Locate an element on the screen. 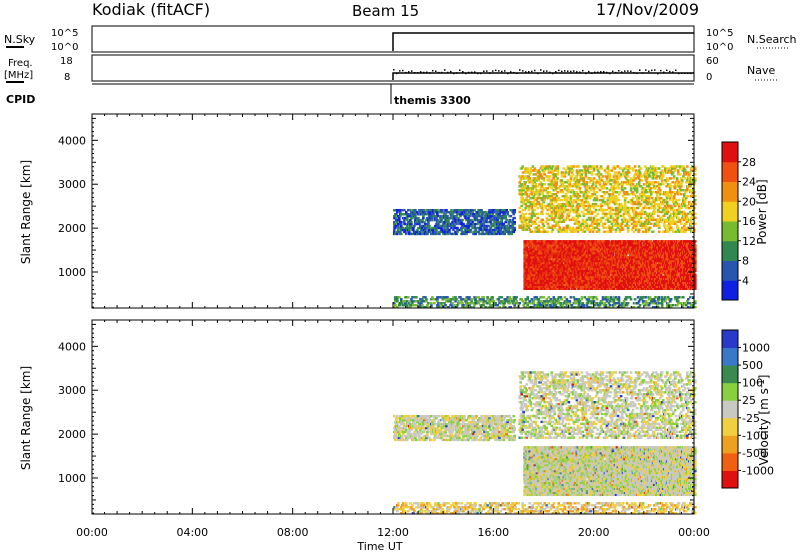 The height and width of the screenshot is (554, 800). nave-tick-high: 60 is located at coordinates (712, 61).